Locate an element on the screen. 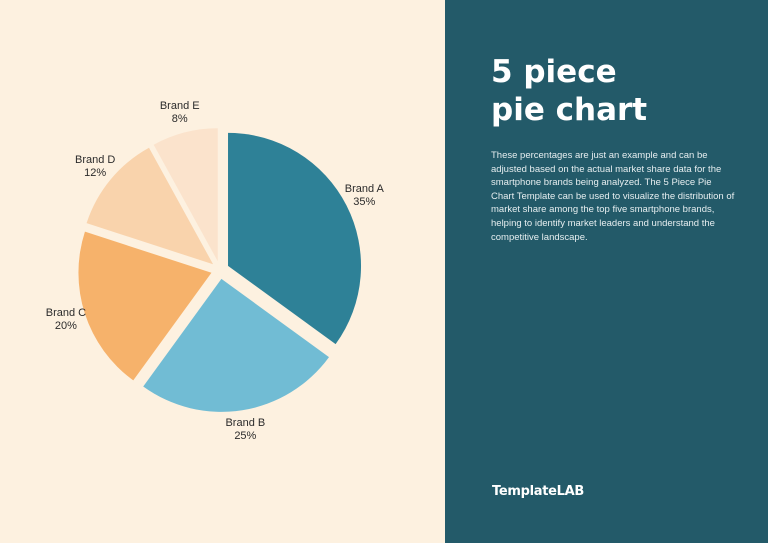 This screenshot has width=768, height=543. slice-label-brand-b: Brand B 25% is located at coordinates (245, 430).